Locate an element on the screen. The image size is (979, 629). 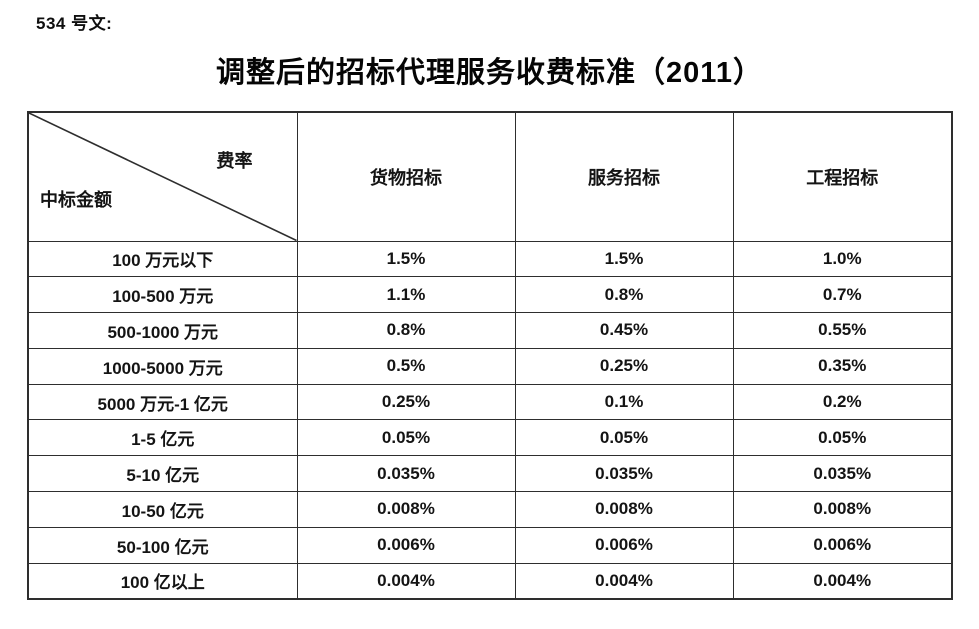
row-label: 50-100 亿元 is located at coordinates (162, 545).